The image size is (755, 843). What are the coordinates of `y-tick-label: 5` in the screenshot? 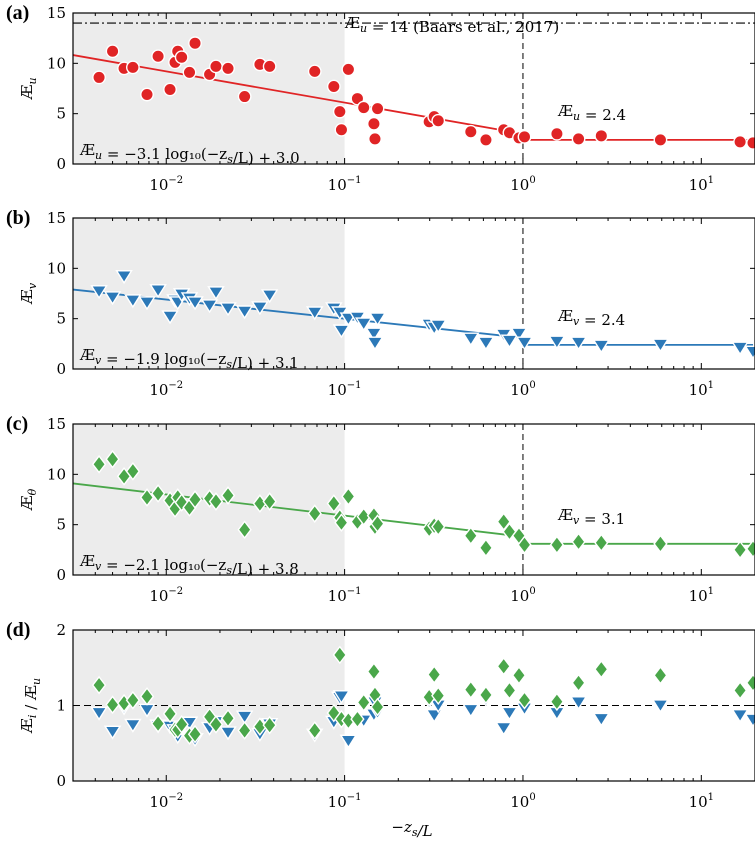 It's located at (61, 319).